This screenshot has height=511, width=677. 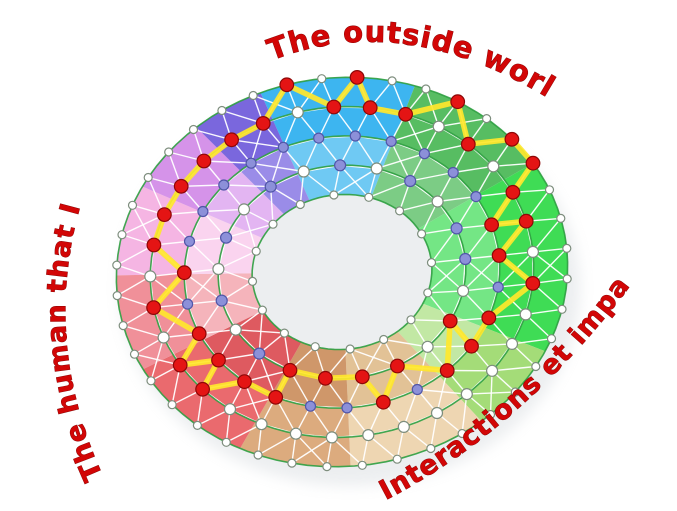 What do you see at coordinates (159, 322) in the screenshot?
I see `sector-rose-outer` at bounding box center [159, 322].